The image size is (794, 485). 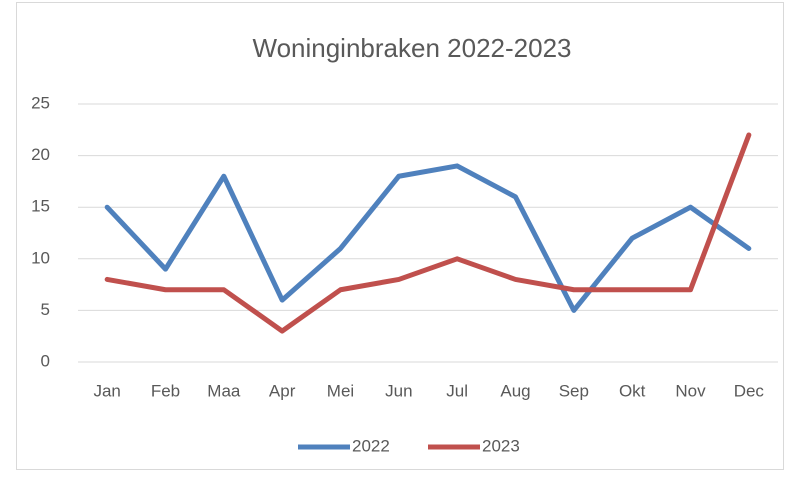 What do you see at coordinates (749, 390) in the screenshot?
I see `x-tick-label: Dec` at bounding box center [749, 390].